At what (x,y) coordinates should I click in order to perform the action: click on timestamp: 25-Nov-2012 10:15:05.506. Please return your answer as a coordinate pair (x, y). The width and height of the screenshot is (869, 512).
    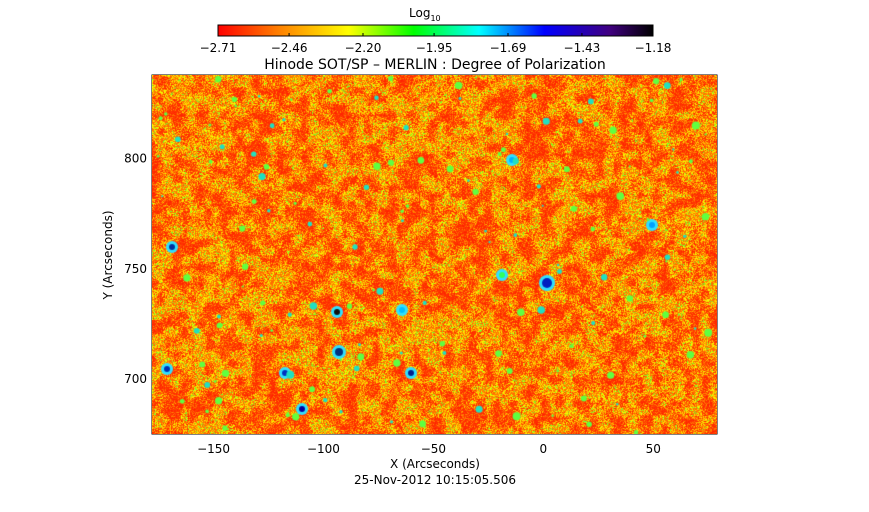
    Looking at the image, I should click on (435, 480).